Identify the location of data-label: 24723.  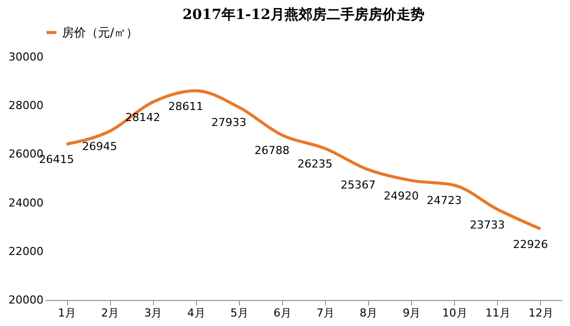
(444, 201).